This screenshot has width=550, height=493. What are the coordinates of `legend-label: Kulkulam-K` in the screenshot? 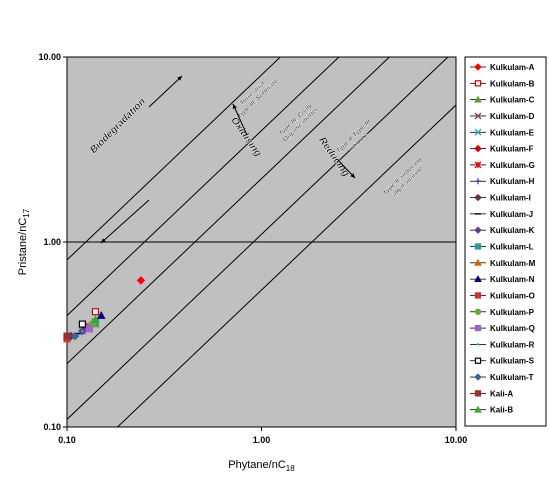 It's located at (512, 230).